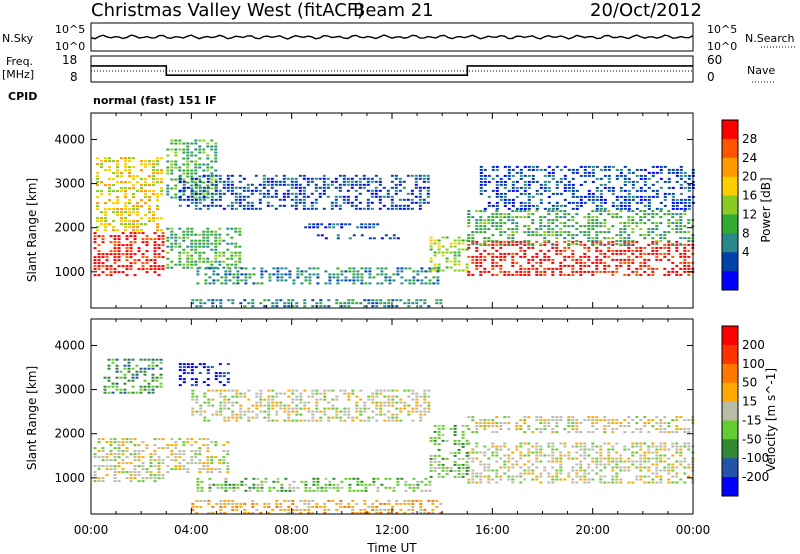  What do you see at coordinates (730, 373) in the screenshot?
I see `velocity-colorbar-segment` at bounding box center [730, 373].